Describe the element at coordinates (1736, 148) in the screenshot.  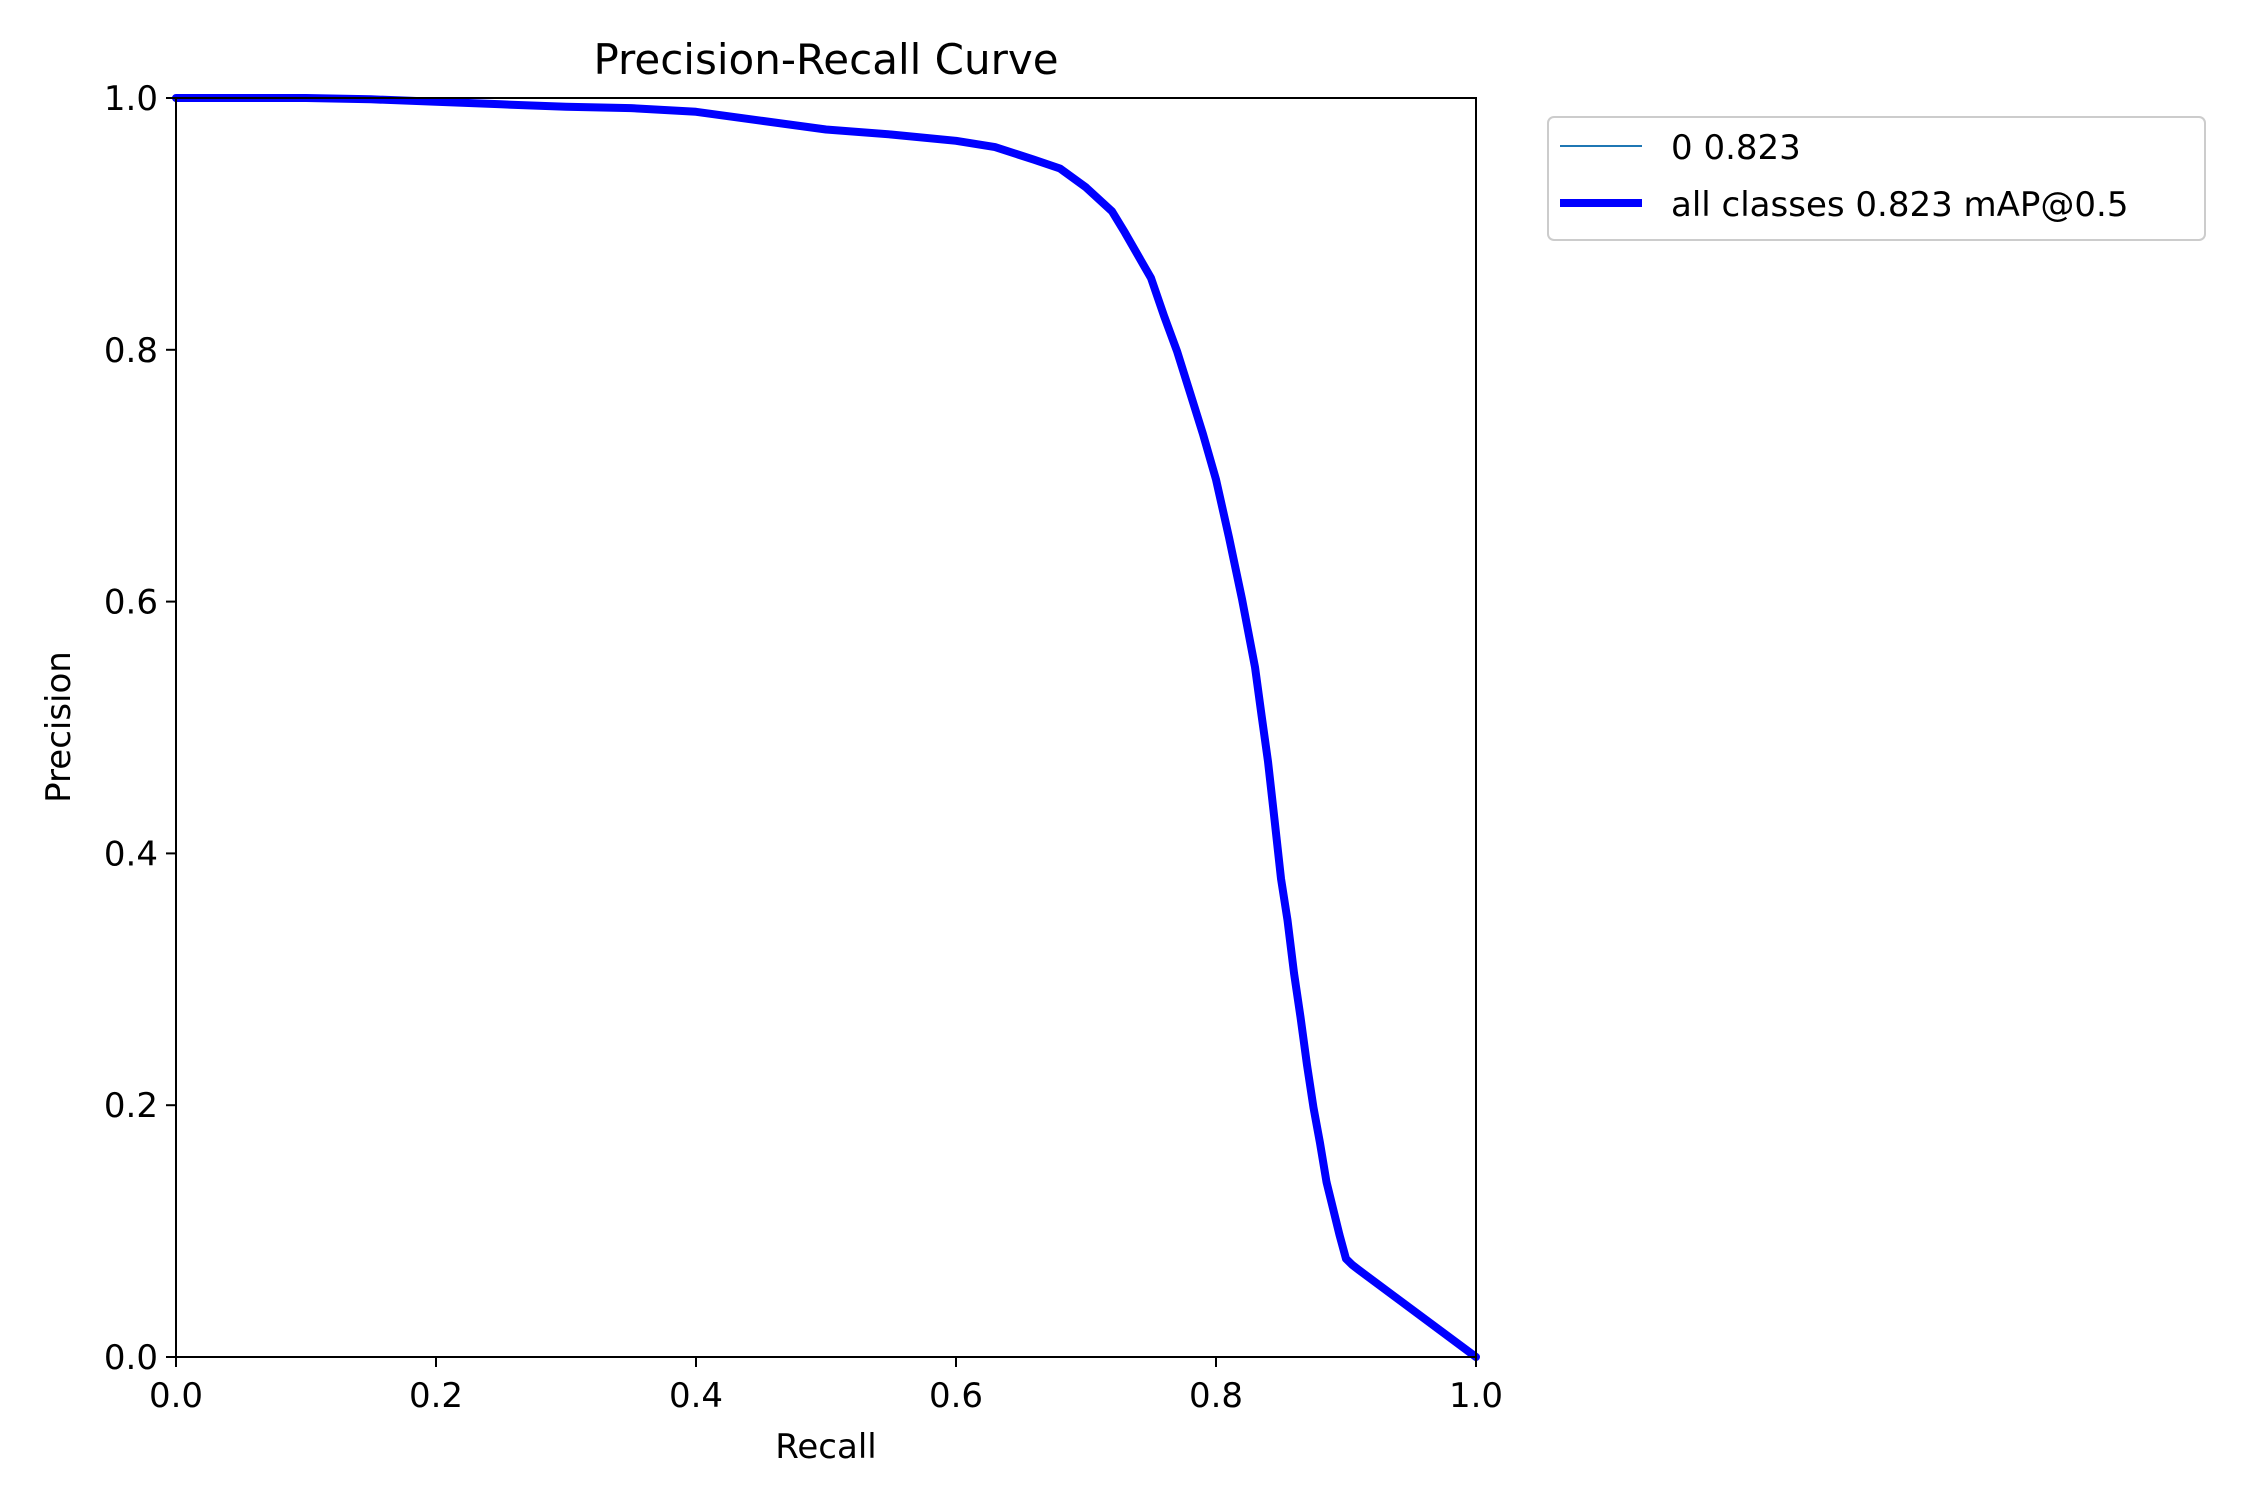
I see `legend-label-series-0: 0 0.823` at that location.